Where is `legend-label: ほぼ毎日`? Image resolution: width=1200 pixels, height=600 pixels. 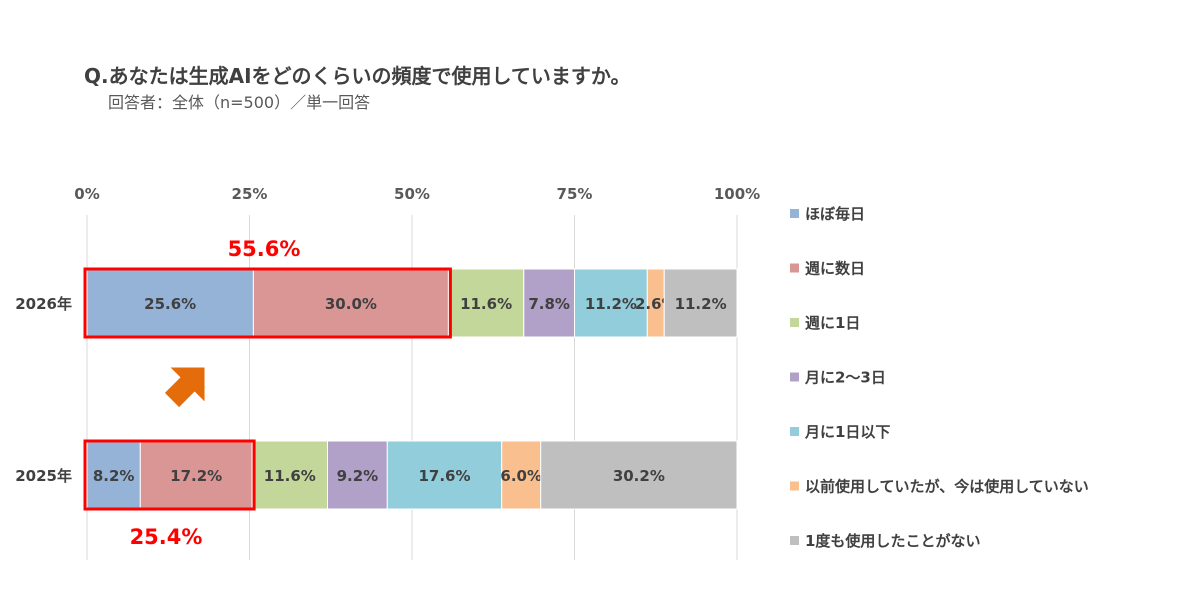
legend-label: ほぼ毎日 is located at coordinates (835, 214).